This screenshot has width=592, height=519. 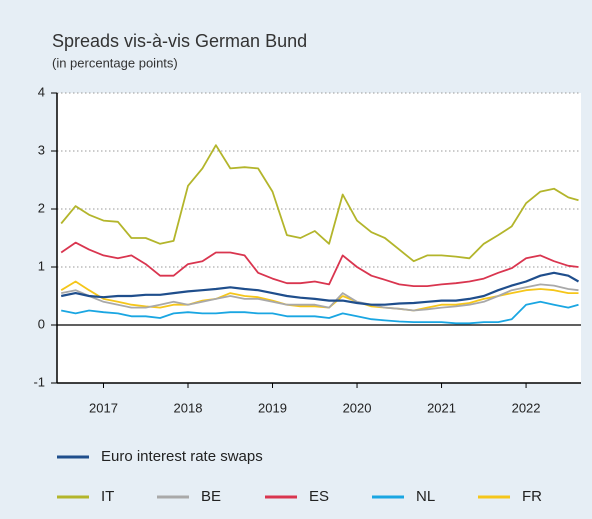 I want to click on x-tick-label: 2018, so click(x=188, y=407).